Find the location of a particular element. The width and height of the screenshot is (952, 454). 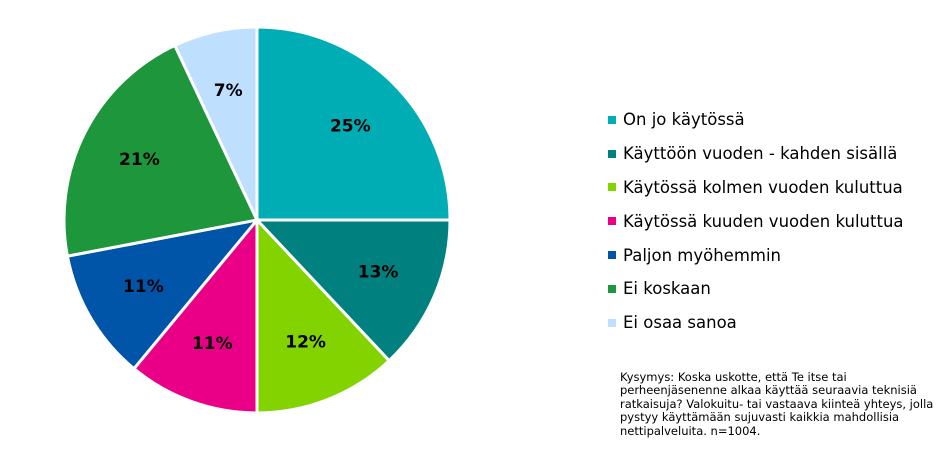

legend-label: Paljon myöhemmin is located at coordinates (702, 255).